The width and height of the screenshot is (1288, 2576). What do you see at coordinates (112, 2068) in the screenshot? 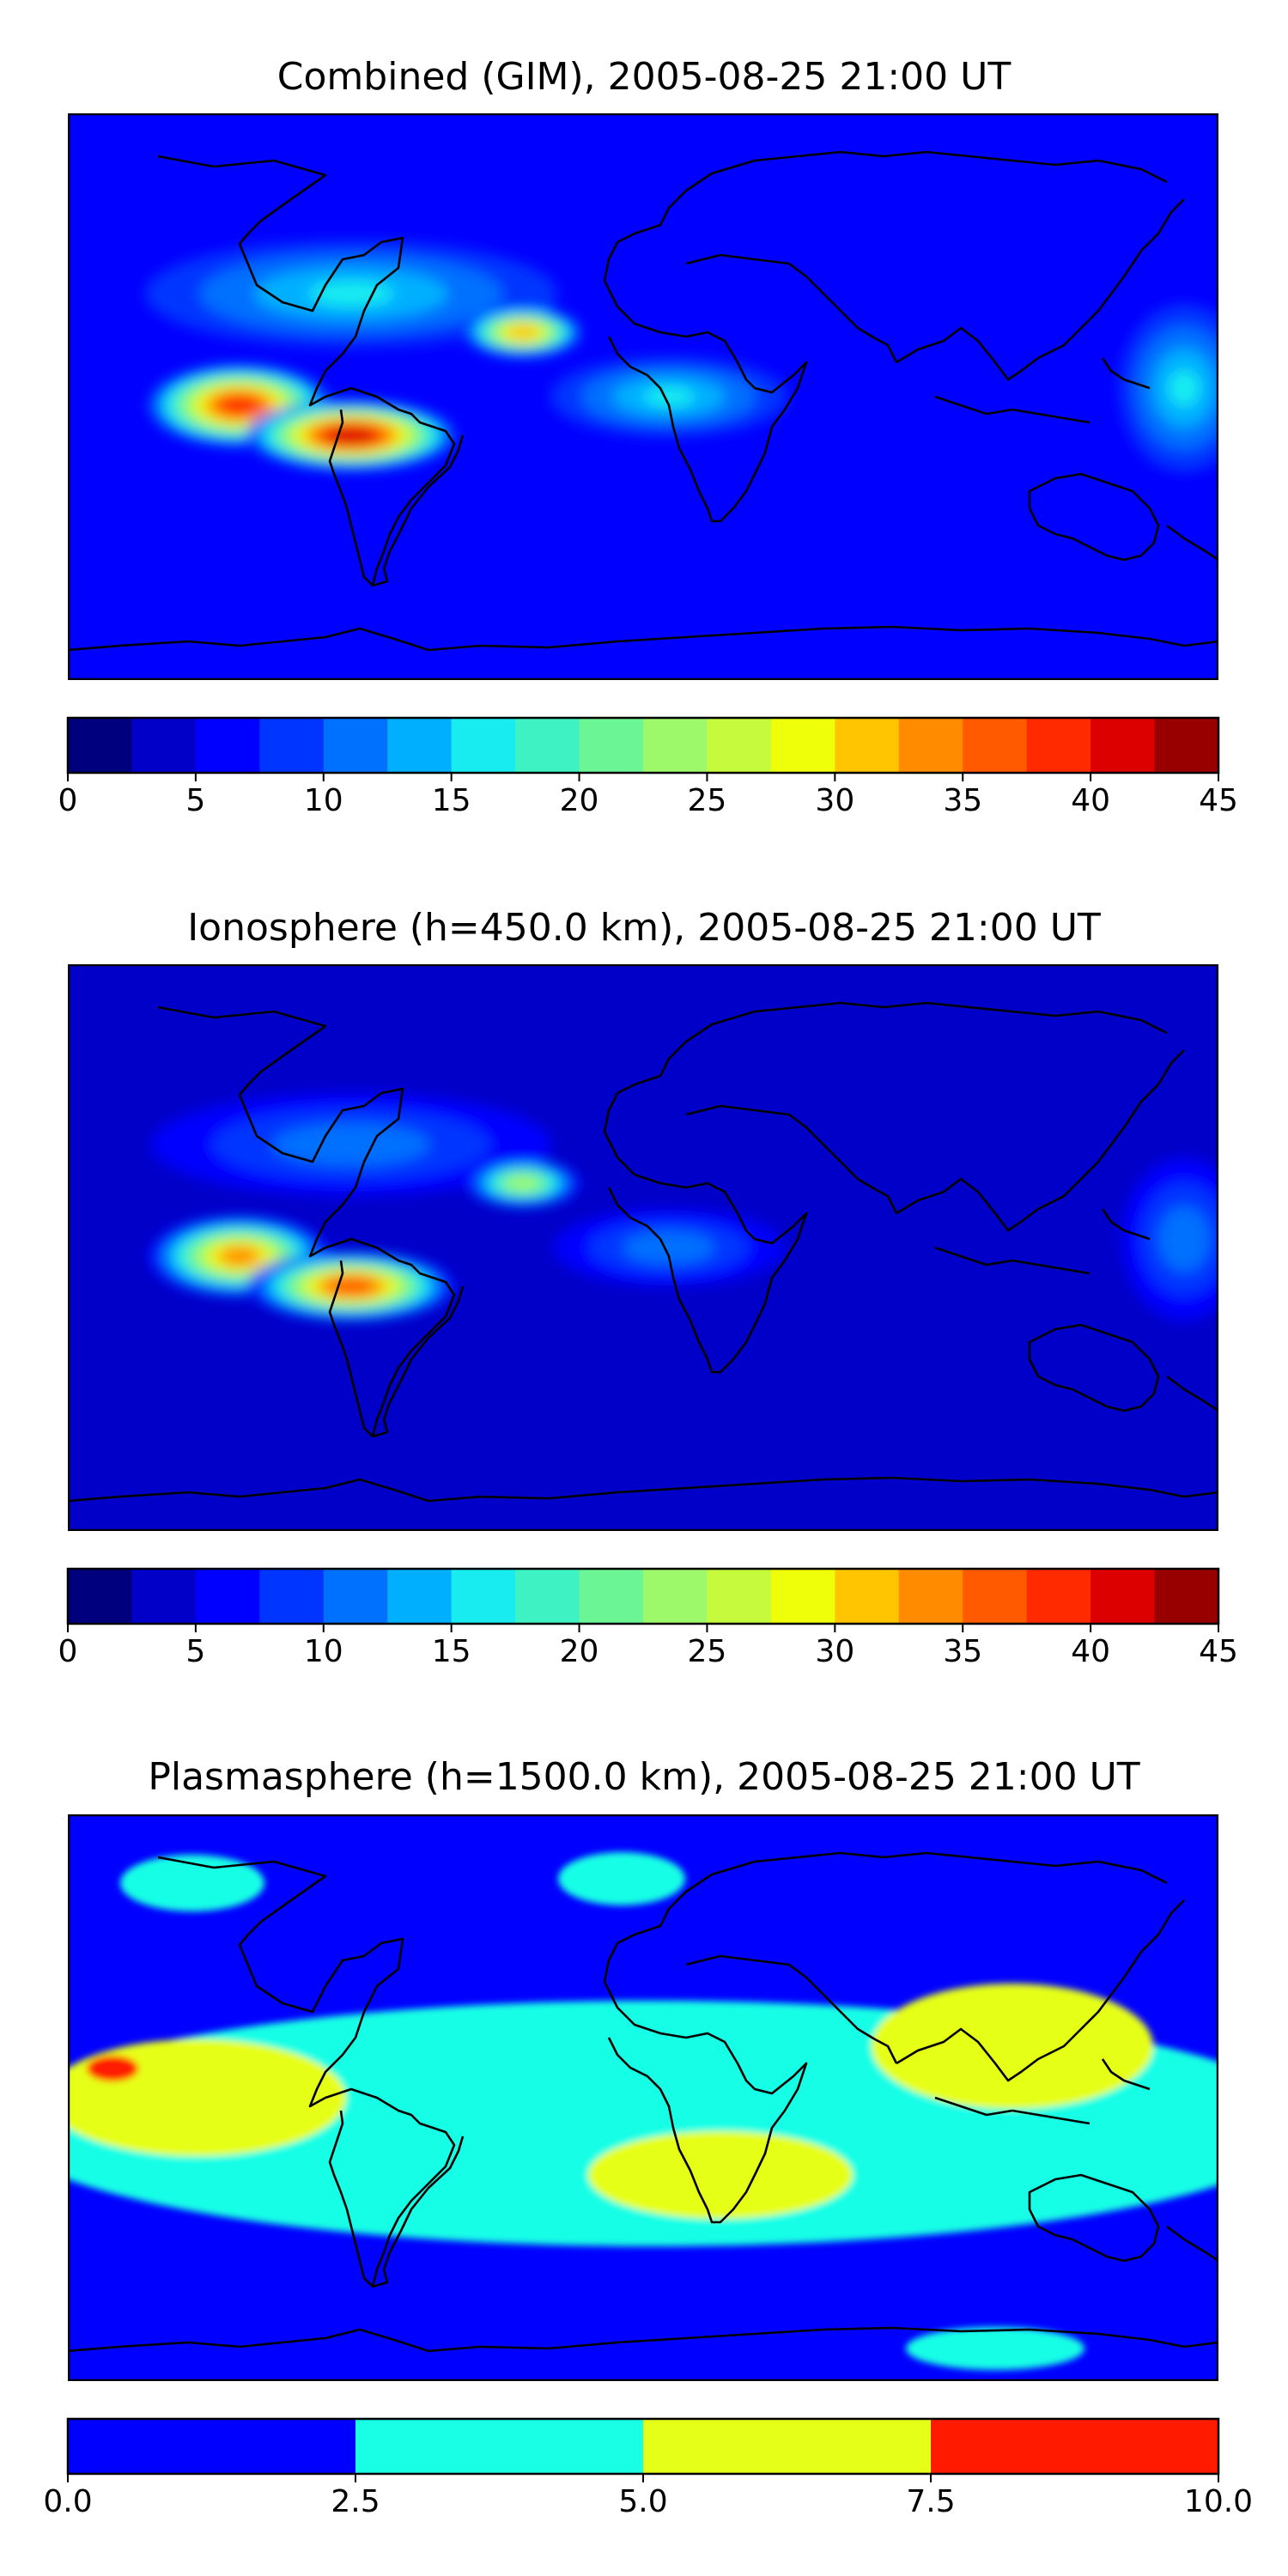
I see `contour-central-pacific-spot` at bounding box center [112, 2068].